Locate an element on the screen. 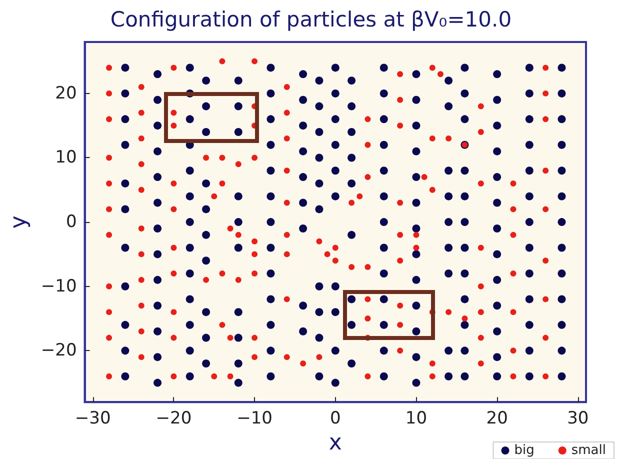  y-axis-title: y is located at coordinates (19, 222).